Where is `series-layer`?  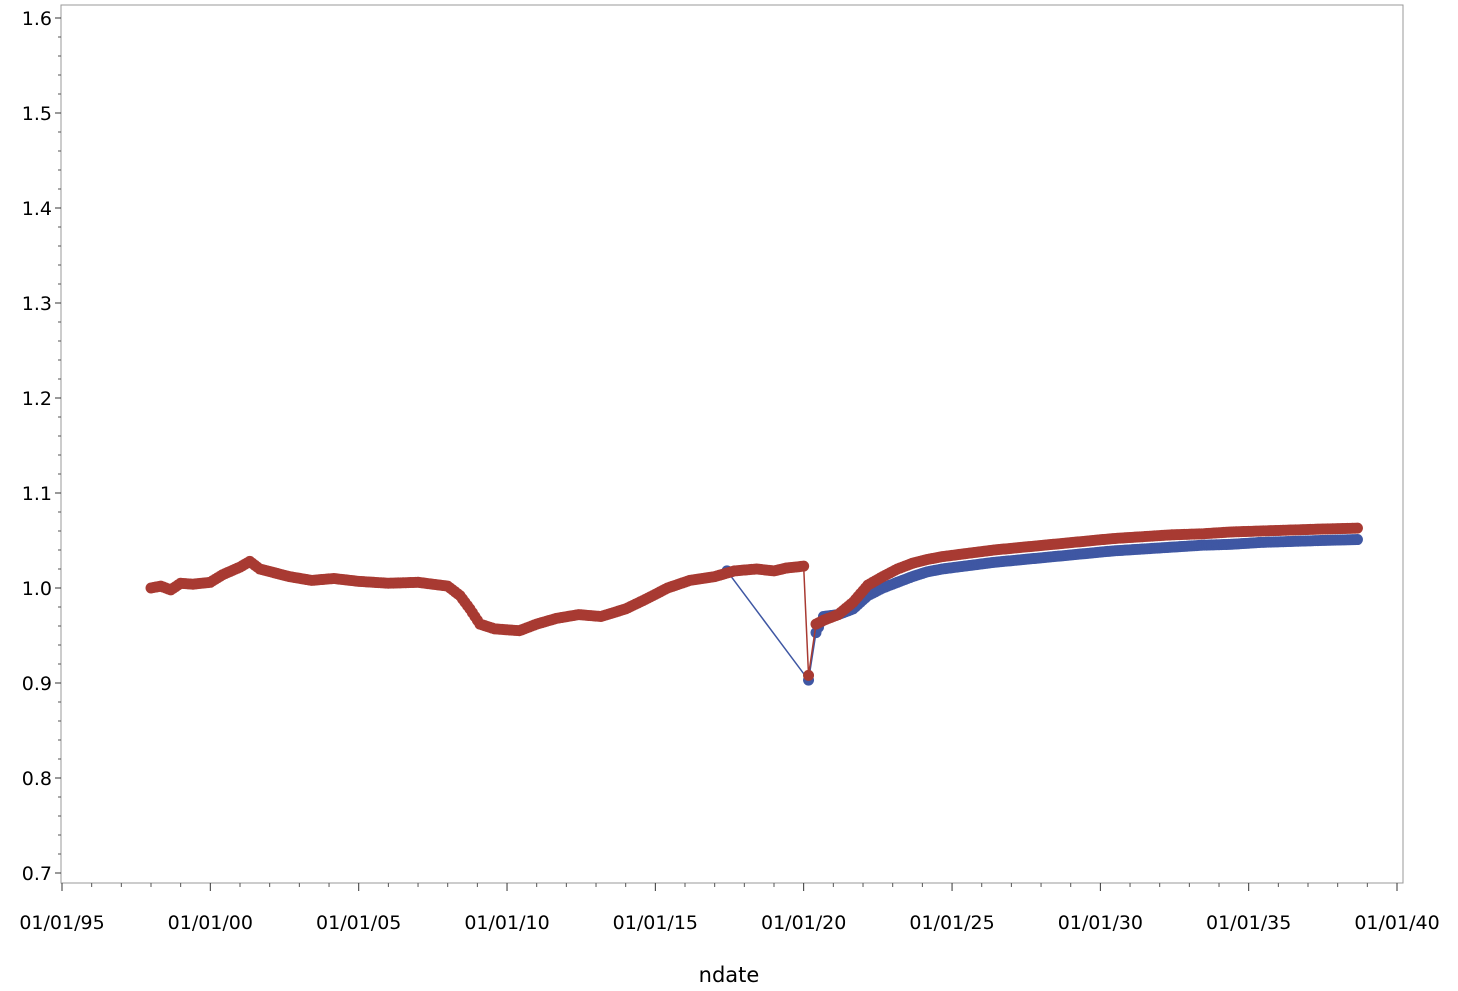
series-layer is located at coordinates (754, 604).